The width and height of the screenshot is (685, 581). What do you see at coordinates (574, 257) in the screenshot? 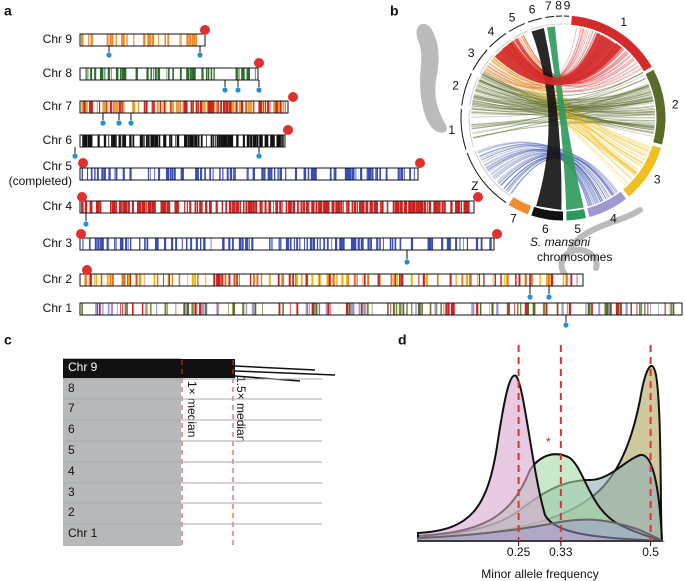
I see `caption: chromosomes` at bounding box center [574, 257].